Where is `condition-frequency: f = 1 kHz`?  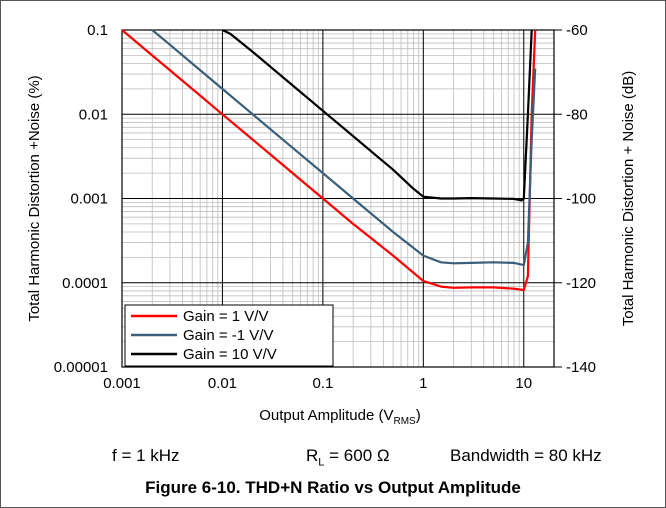
condition-frequency: f = 1 kHz is located at coordinates (146, 455).